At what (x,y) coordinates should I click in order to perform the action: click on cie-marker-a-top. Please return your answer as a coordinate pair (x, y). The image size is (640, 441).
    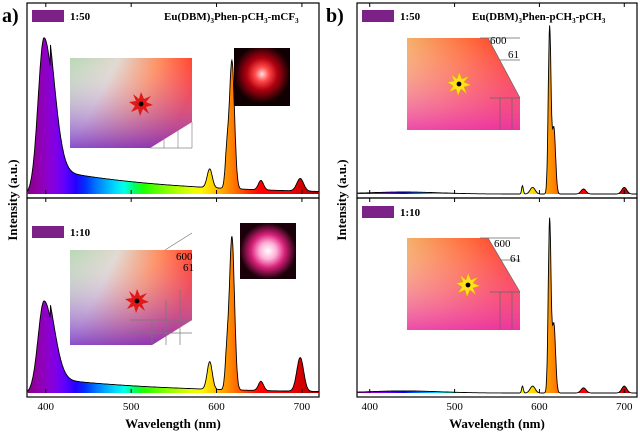
    Looking at the image, I should click on (141, 104).